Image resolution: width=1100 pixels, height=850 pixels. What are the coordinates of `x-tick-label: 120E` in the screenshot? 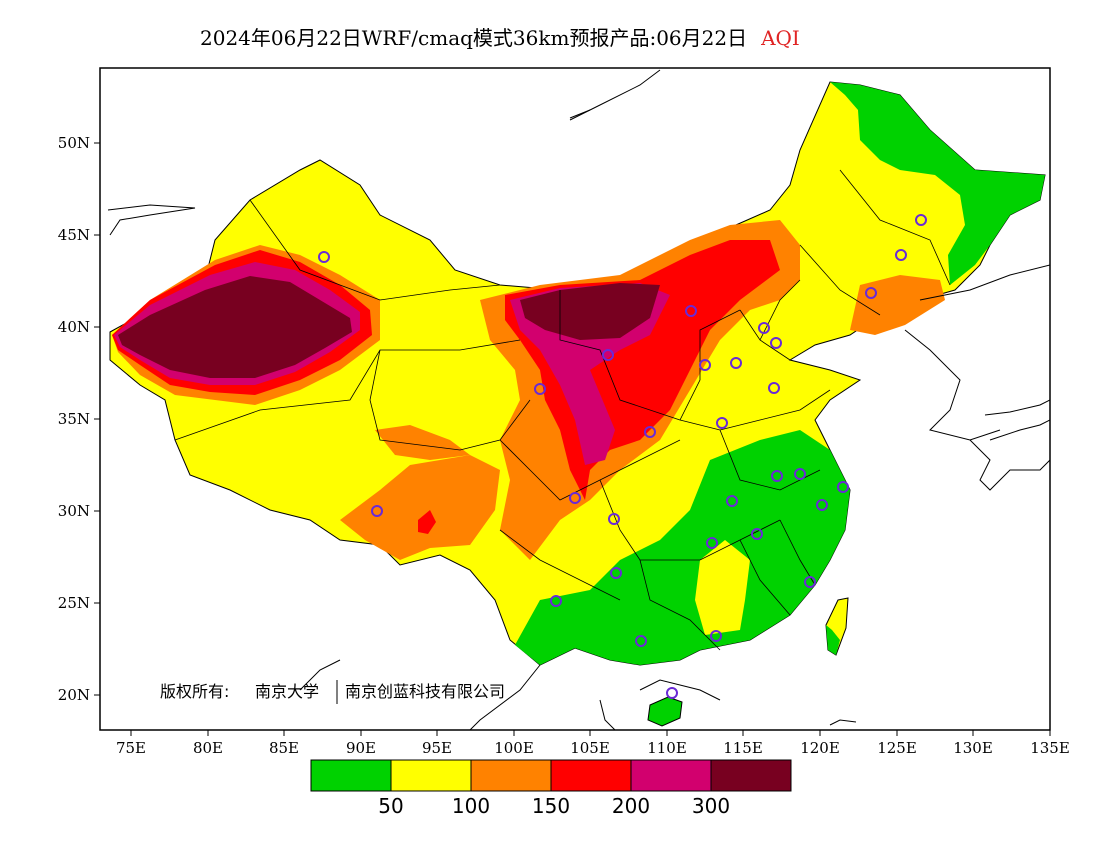 It's located at (820, 748).